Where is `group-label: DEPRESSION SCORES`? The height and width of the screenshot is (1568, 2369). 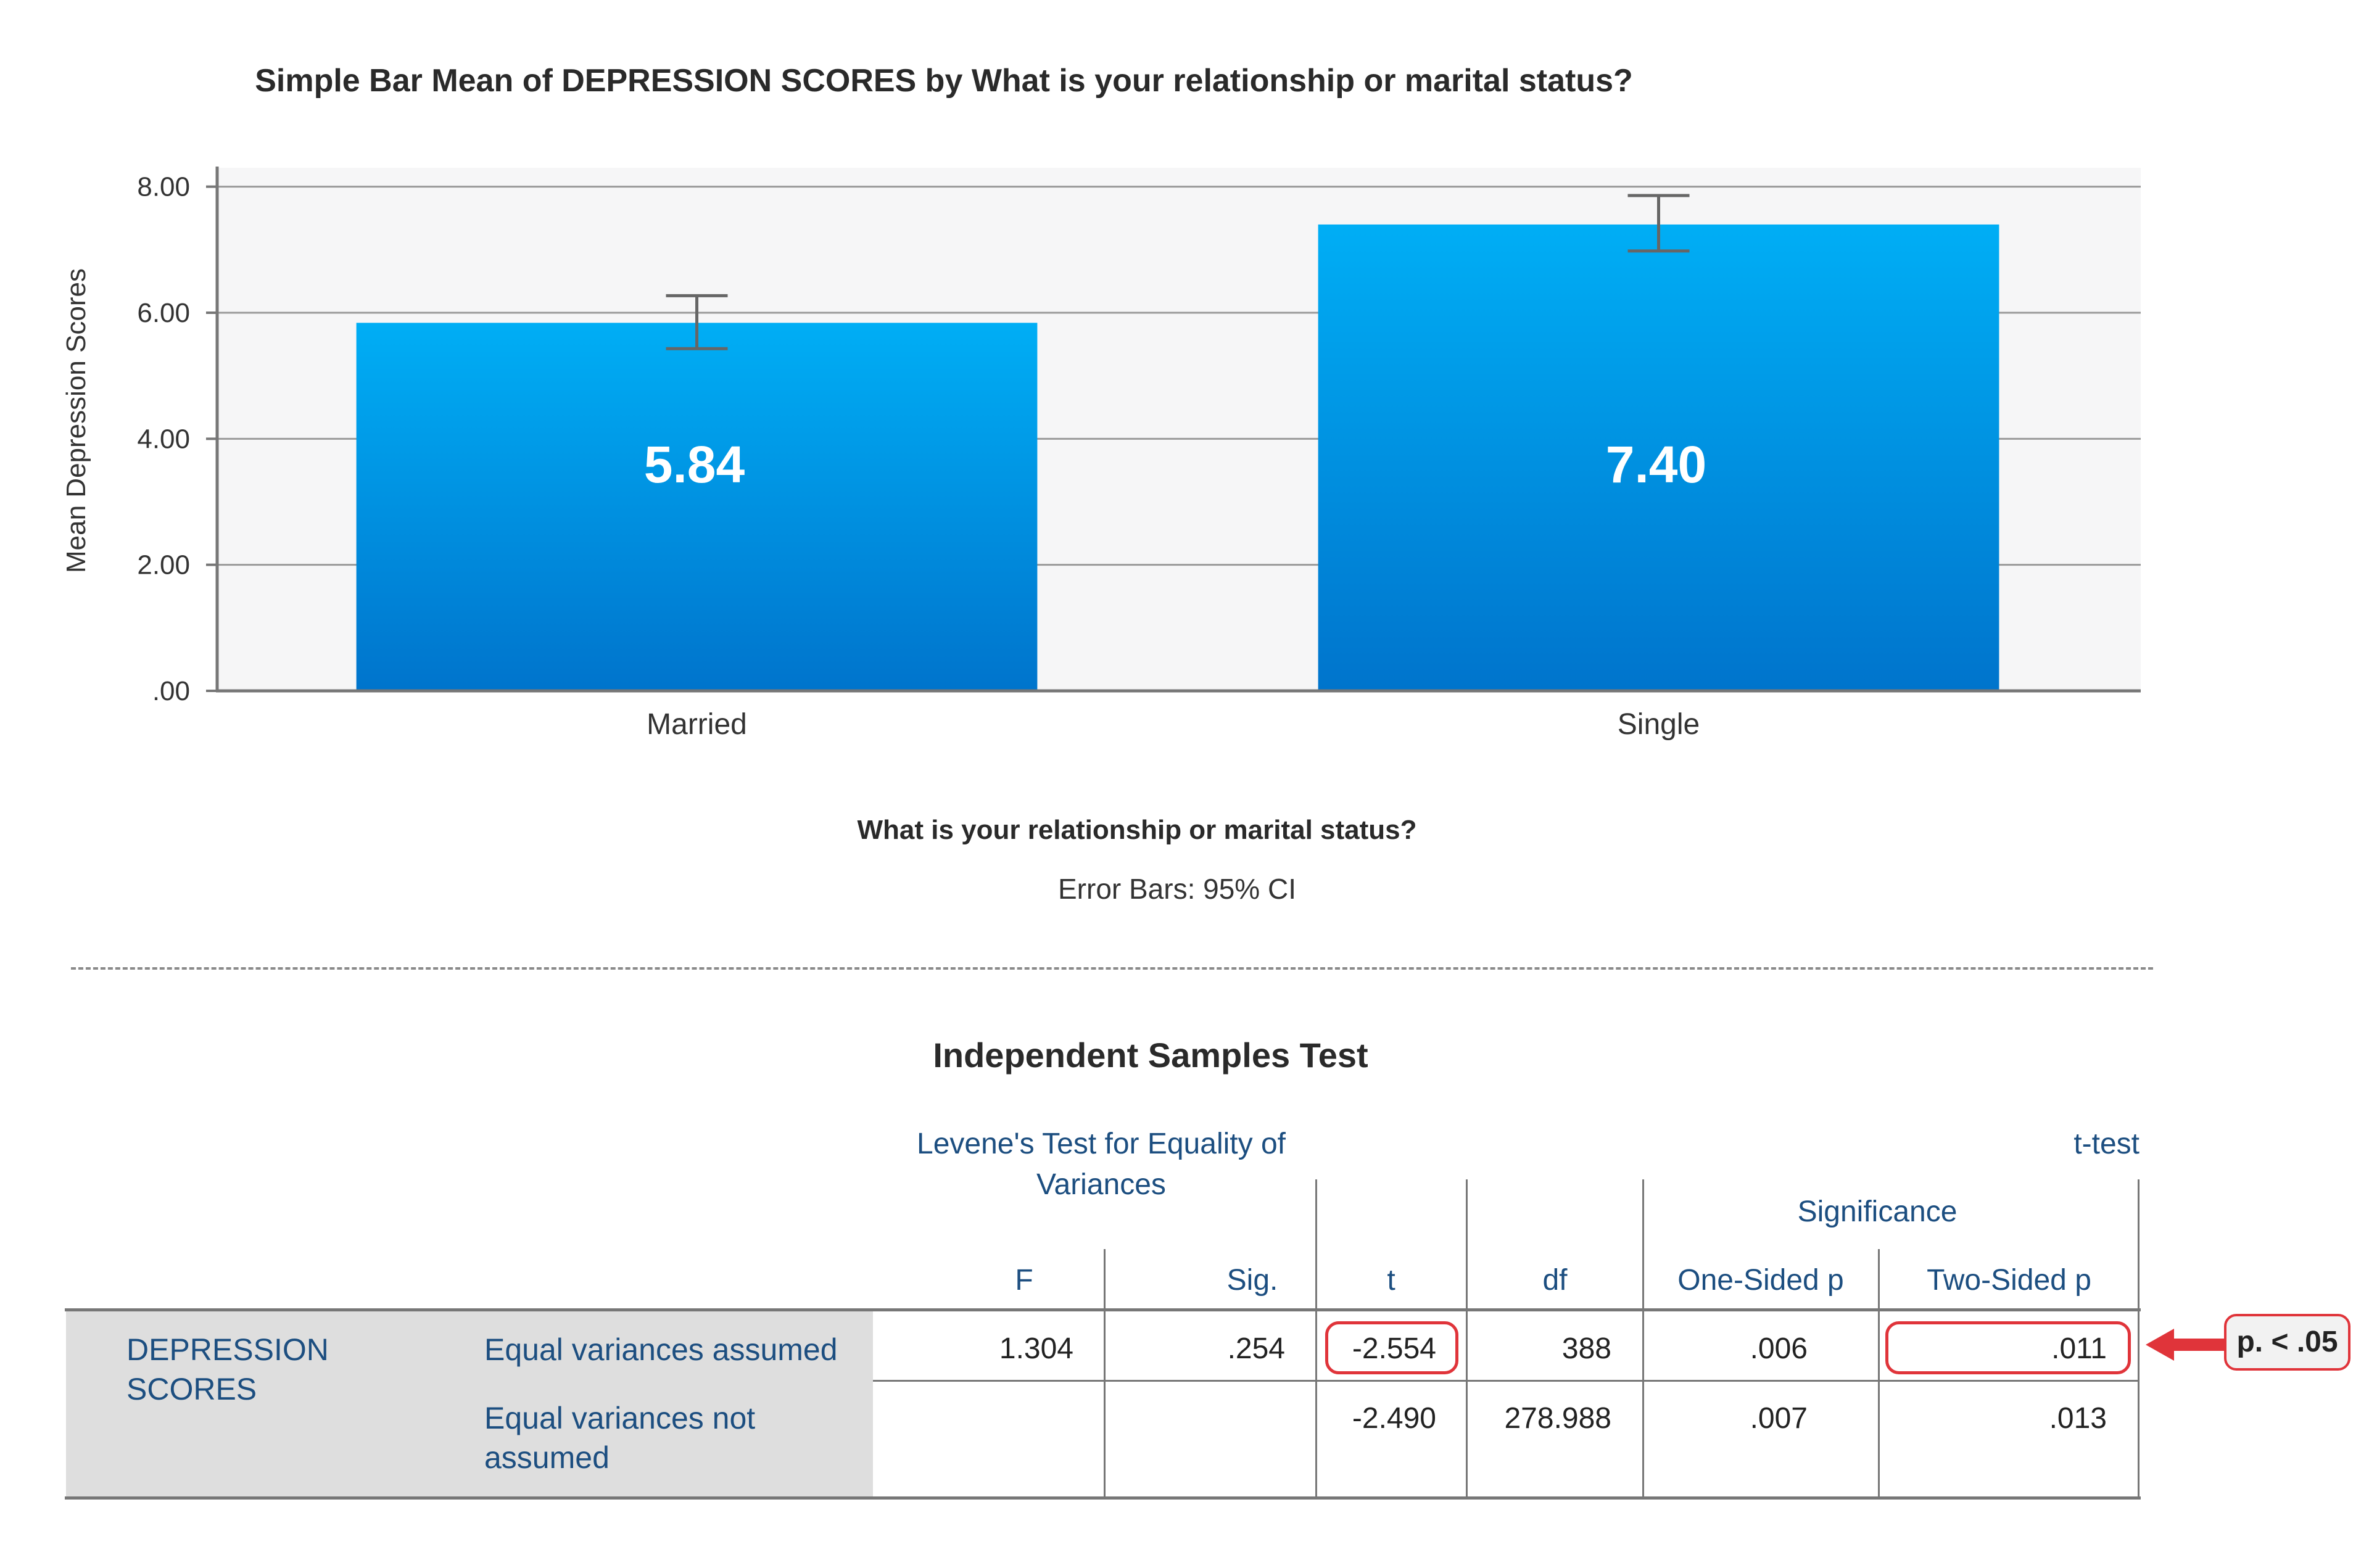
group-label: DEPRESSION SCORES is located at coordinates (227, 1369).